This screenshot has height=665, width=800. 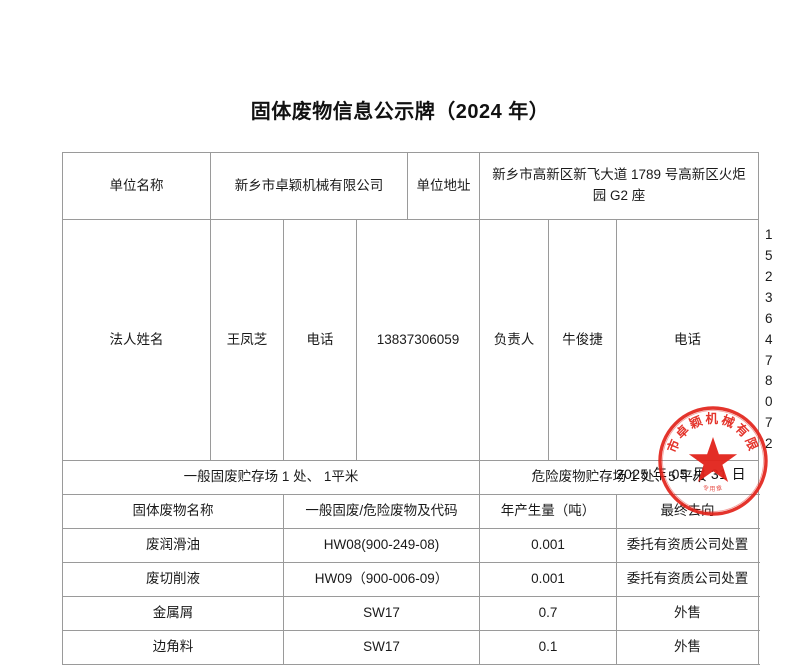 What do you see at coordinates (173, 614) in the screenshot?
I see `waste-name: 金属屑` at bounding box center [173, 614].